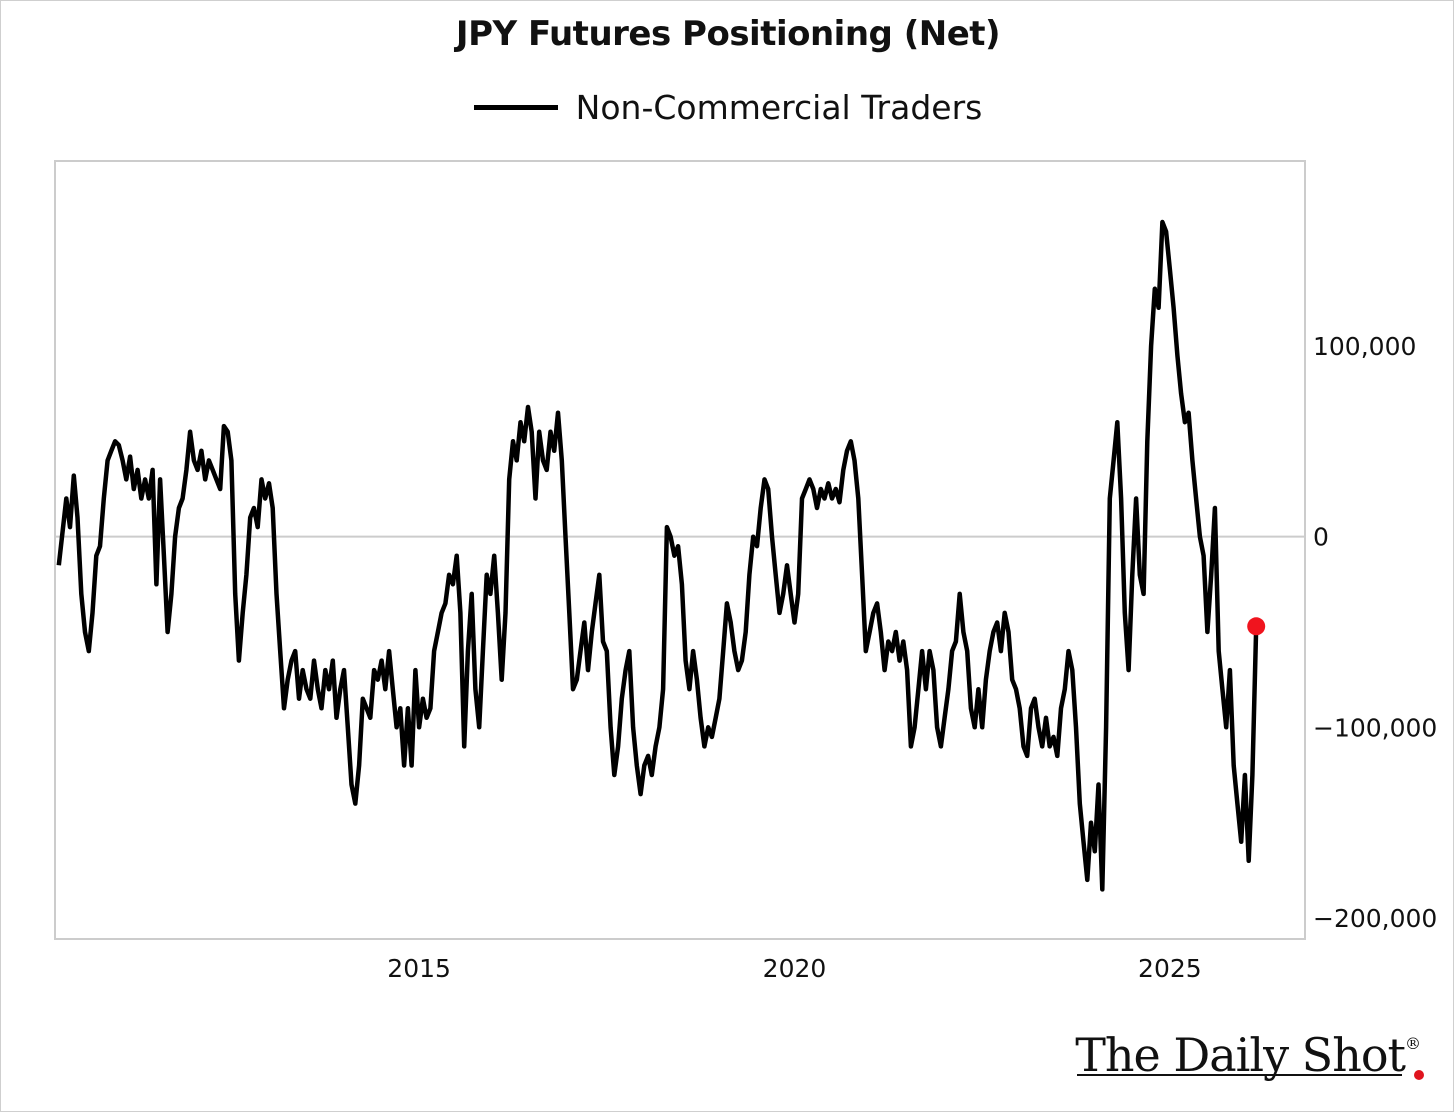 This screenshot has height=1114, width=1456. Describe the element at coordinates (1375, 727) in the screenshot. I see `y-tick-label: −100,000` at that location.